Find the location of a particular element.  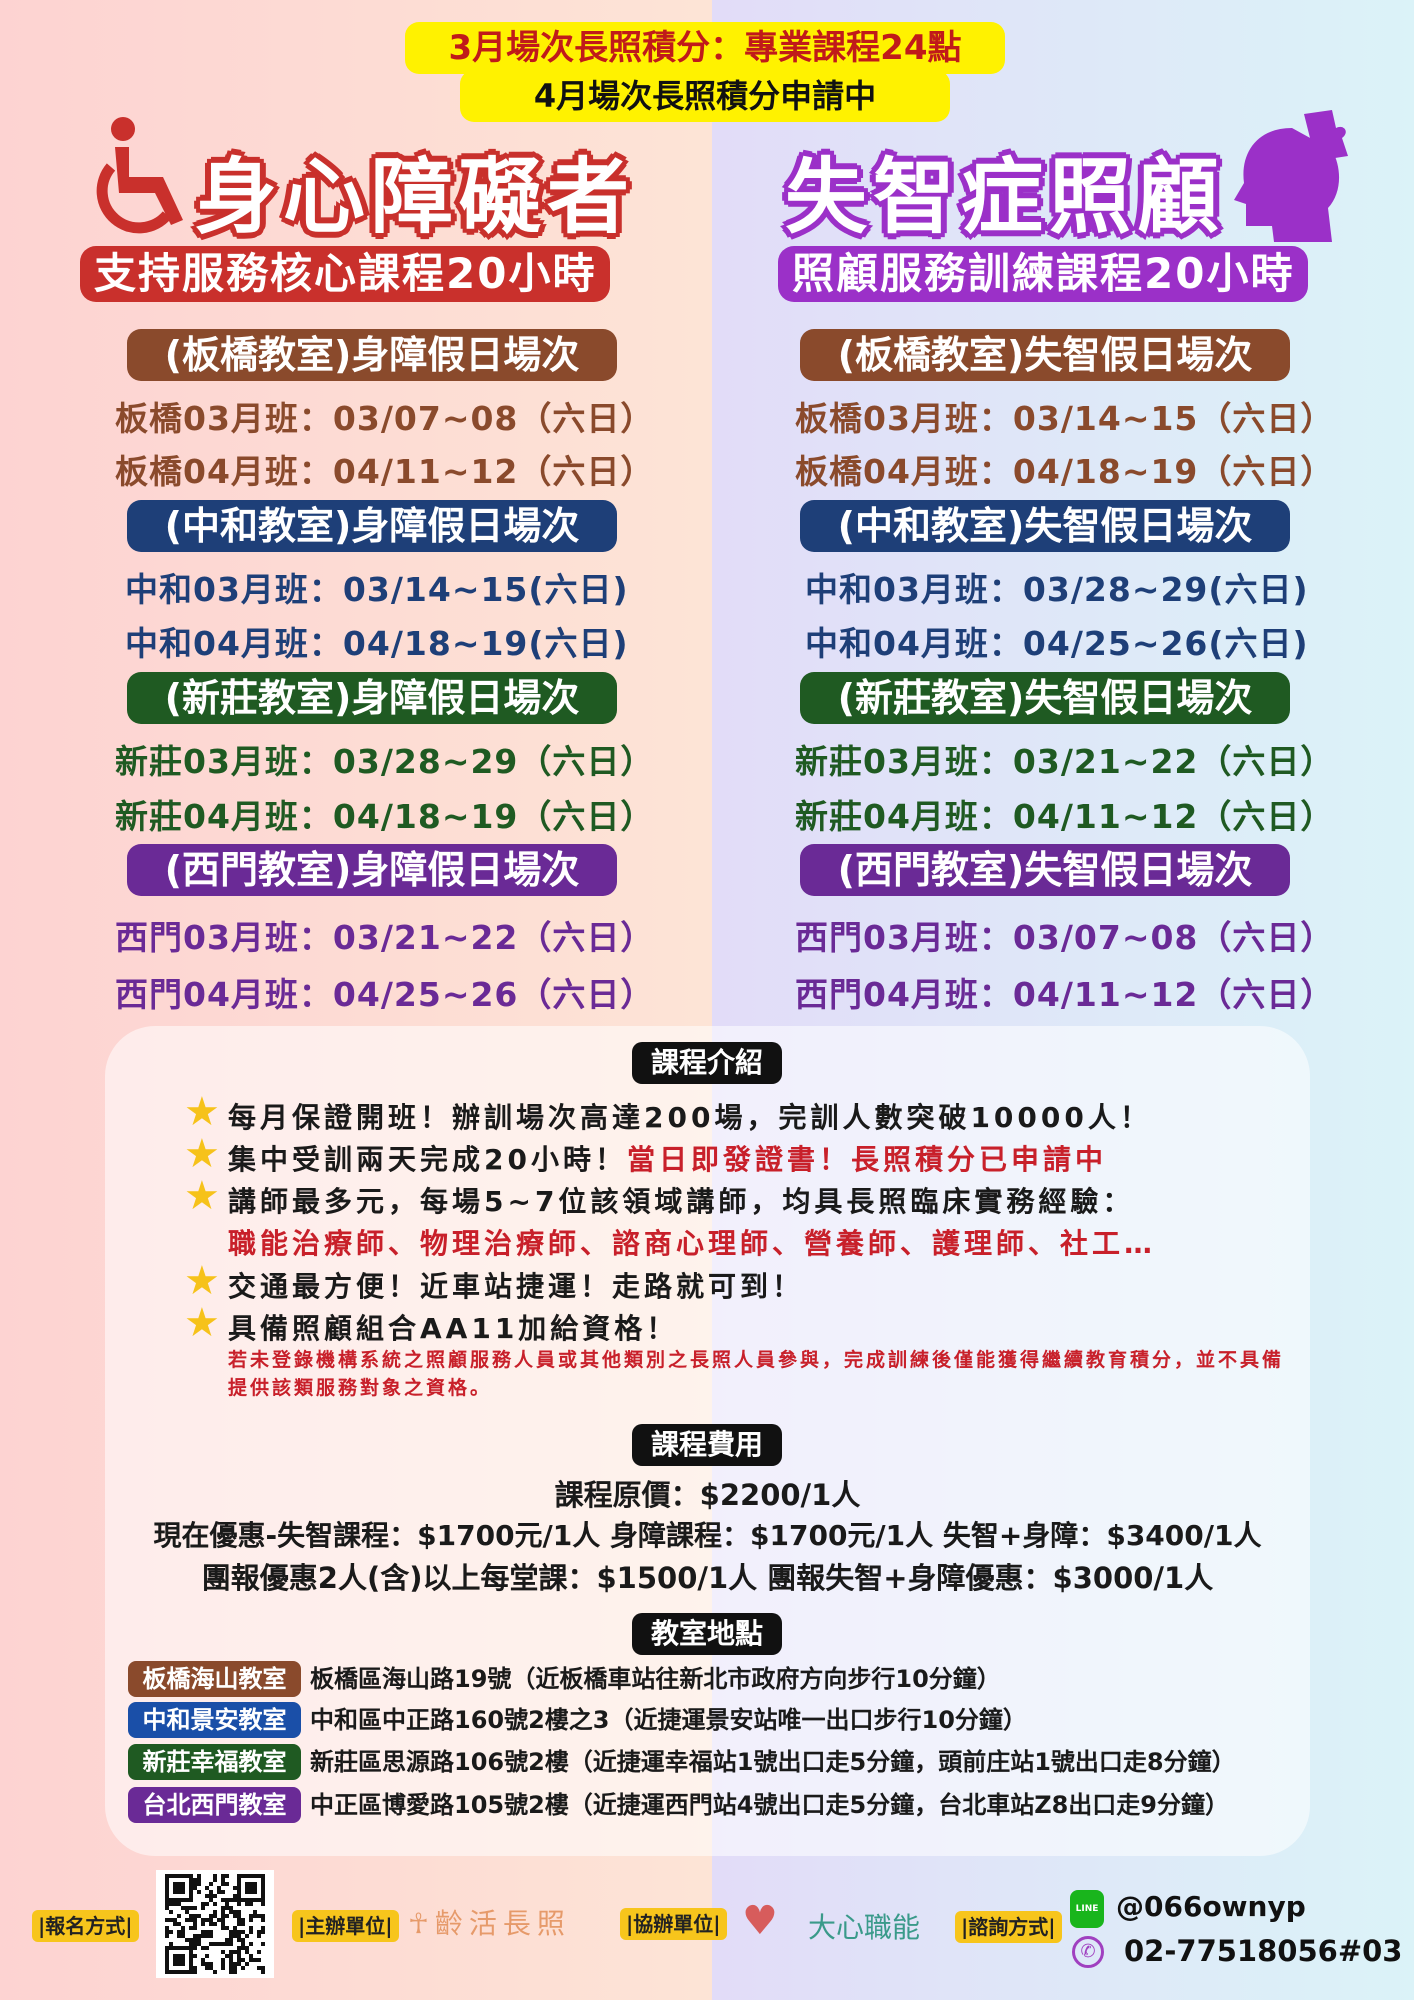

section-xinzhuang-dementia: (新莊教室)失智假日場次 is located at coordinates (1045, 698).